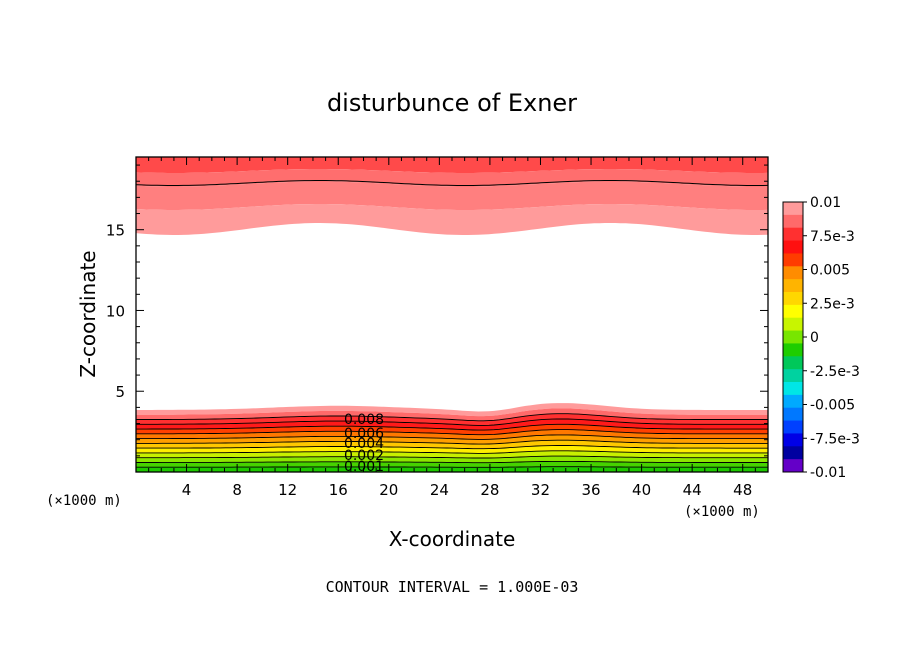 Image resolution: width=904 pixels, height=654 pixels. I want to click on x-tick-label: 20, so click(388, 490).